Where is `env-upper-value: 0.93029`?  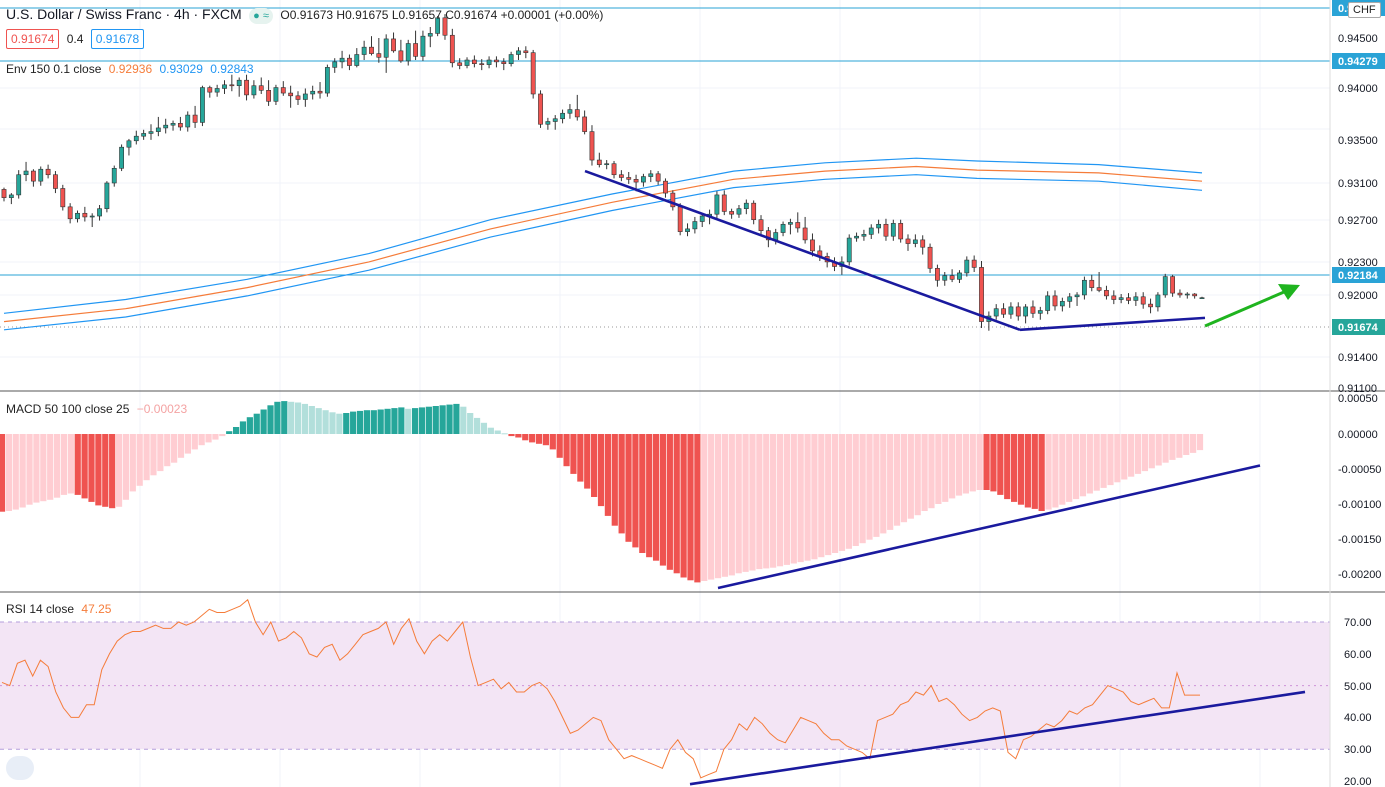 env-upper-value: 0.93029 is located at coordinates (181, 69).